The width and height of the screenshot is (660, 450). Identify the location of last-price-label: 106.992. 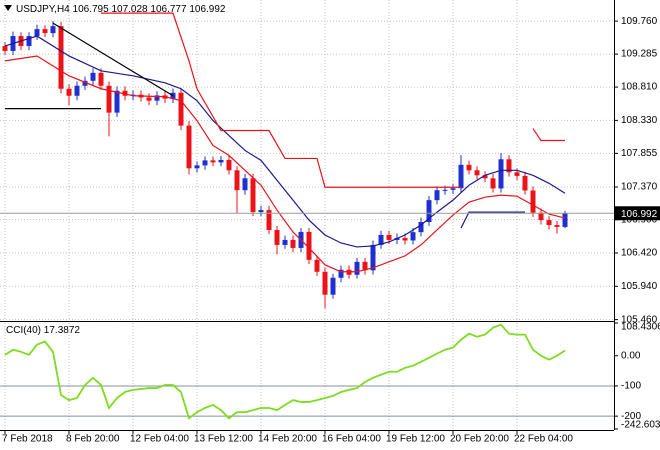
(639, 214).